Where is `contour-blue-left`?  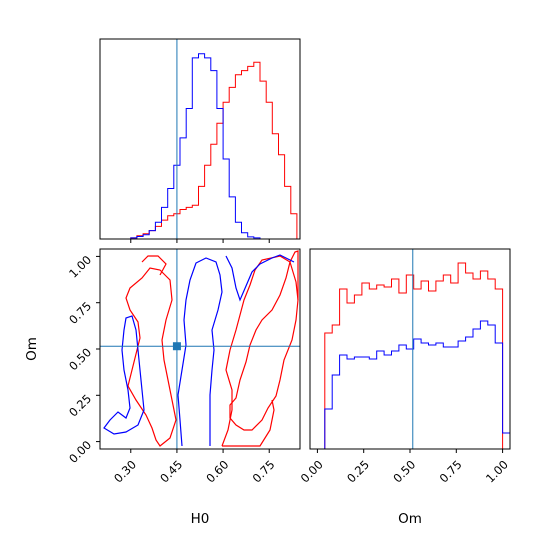
contour-blue-left is located at coordinates (124, 375).